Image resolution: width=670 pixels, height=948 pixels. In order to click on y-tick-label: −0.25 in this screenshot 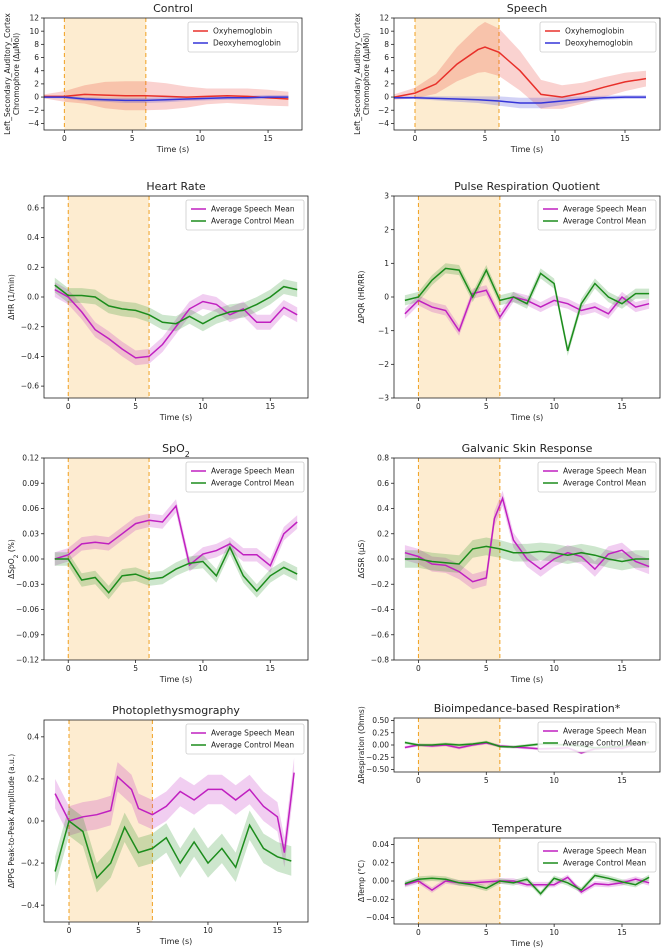, I will do `click(377, 757)`.